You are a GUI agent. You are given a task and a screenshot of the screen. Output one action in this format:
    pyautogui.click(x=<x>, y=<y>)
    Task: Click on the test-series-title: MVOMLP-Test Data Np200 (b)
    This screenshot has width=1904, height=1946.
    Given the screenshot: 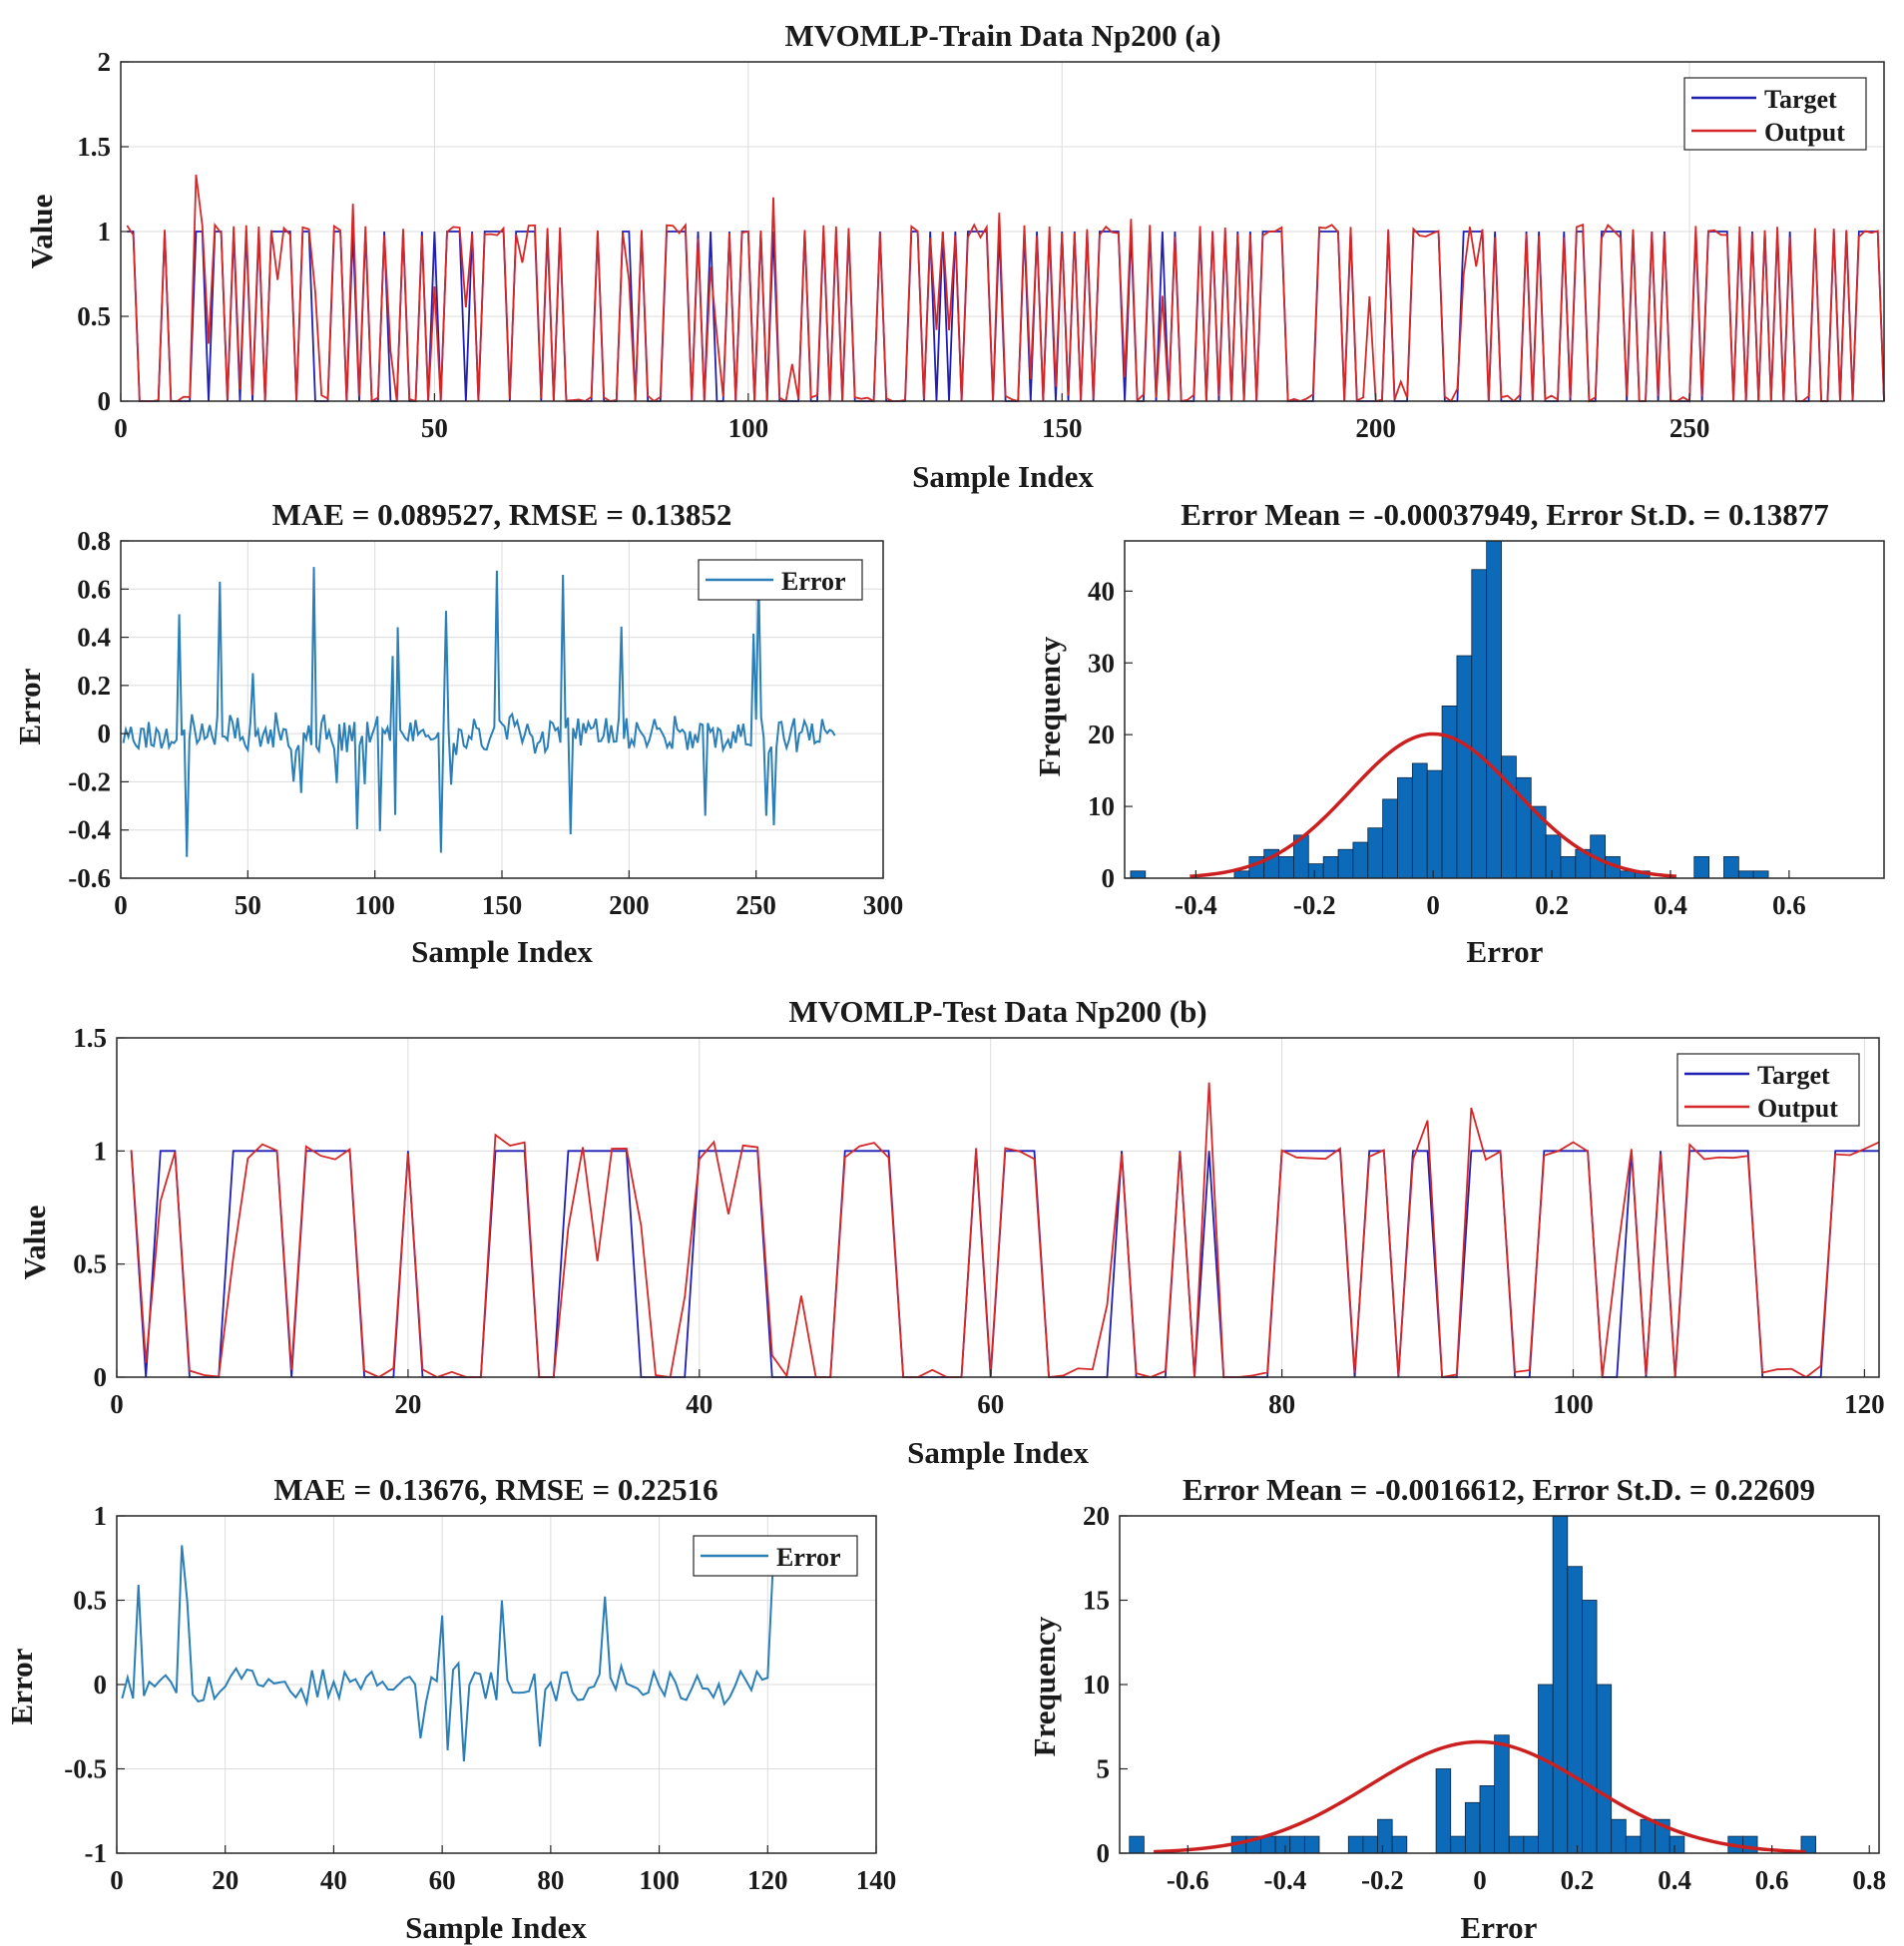 What is the action you would take?
    pyautogui.click(x=997, y=1011)
    